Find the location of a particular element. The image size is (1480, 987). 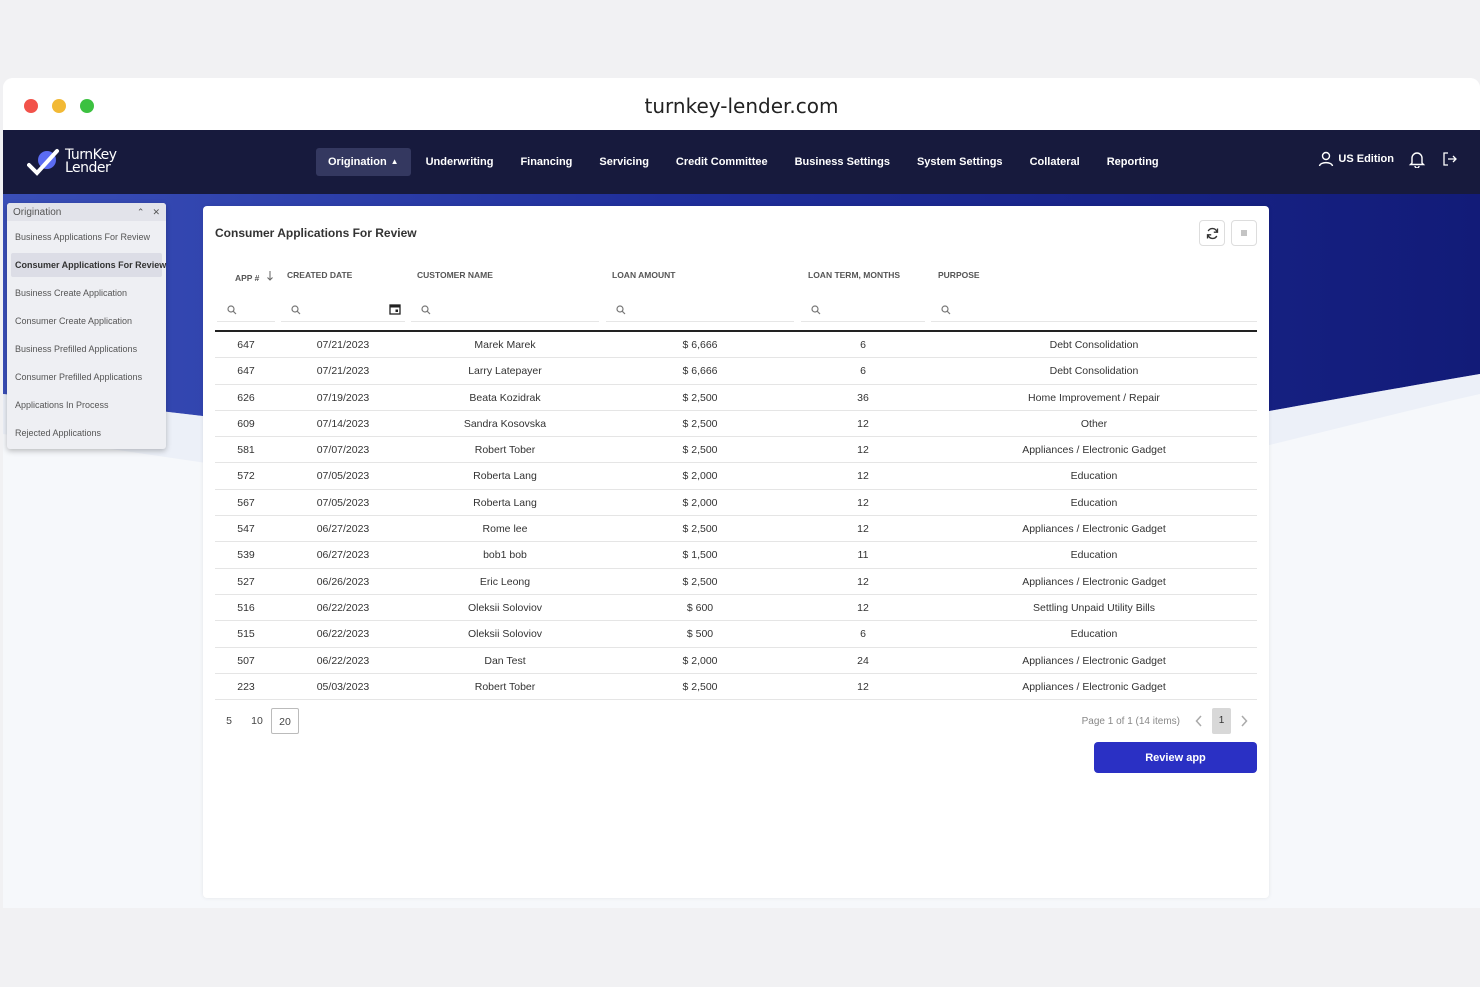

sidepanel-item-rejected: Rejected Applications is located at coordinates (58, 433).